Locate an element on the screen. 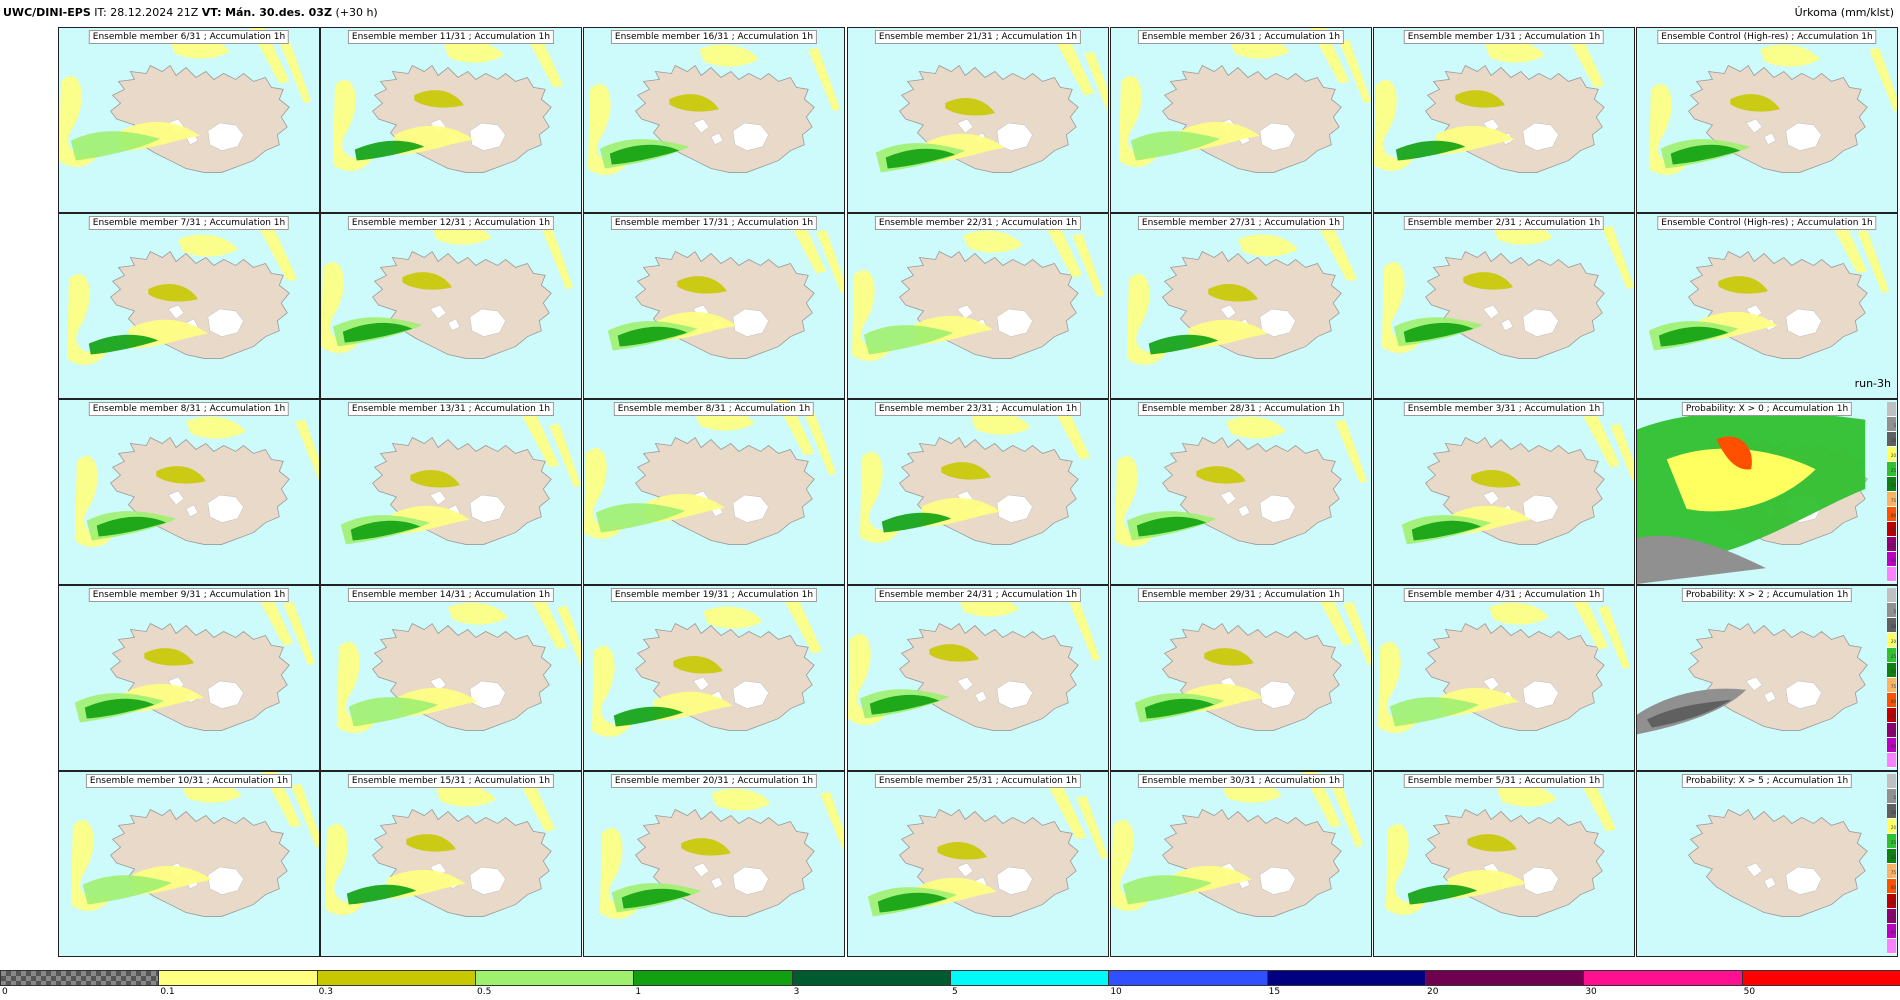 Image resolution: width=1900 pixels, height=1000 pixels. panel-title: Ensemble member 26/31 ; Accumulation 1h is located at coordinates (1241, 37).